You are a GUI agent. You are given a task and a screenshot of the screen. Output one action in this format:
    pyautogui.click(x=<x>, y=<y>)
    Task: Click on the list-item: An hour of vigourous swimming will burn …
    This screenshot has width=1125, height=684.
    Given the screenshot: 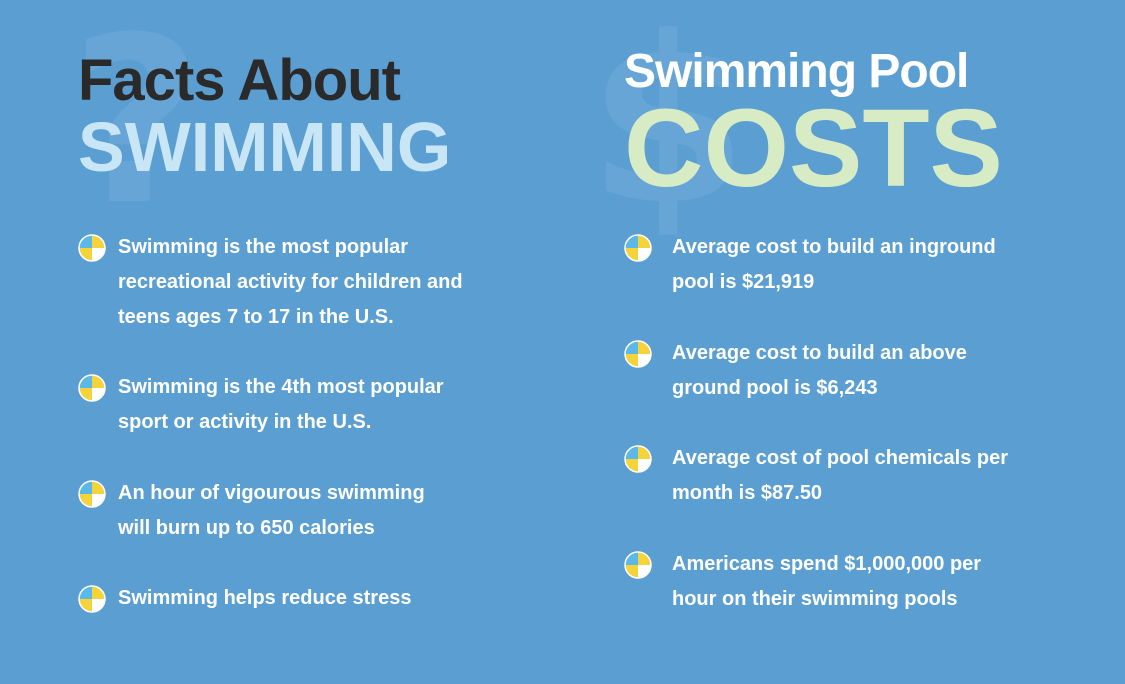 What is the action you would take?
    pyautogui.click(x=308, y=513)
    